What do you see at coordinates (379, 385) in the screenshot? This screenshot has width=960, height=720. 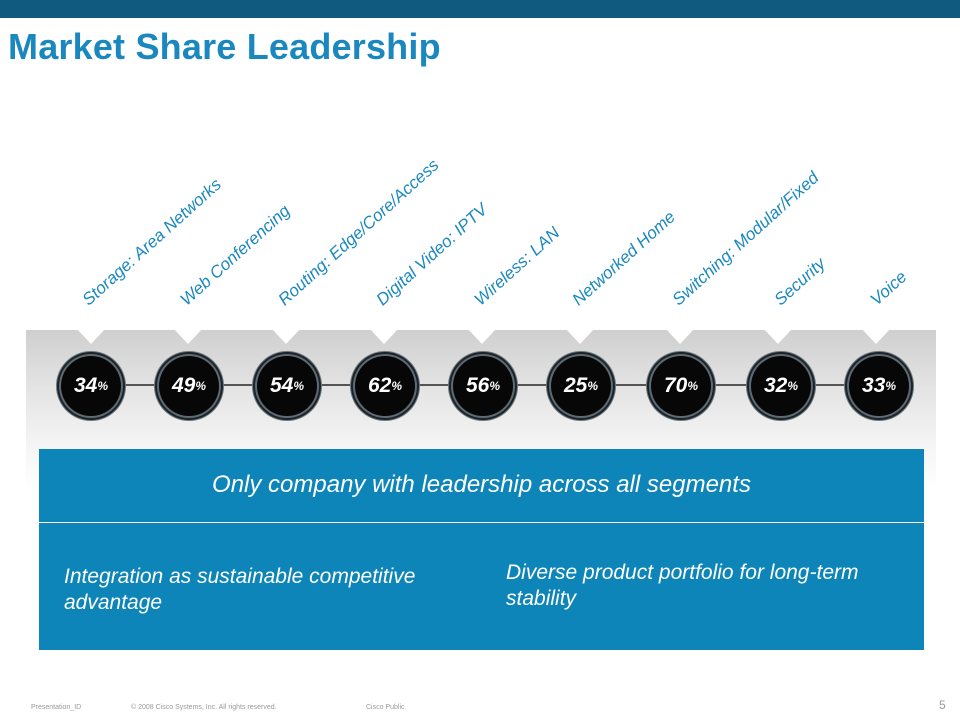 I see `share-value: 62` at bounding box center [379, 385].